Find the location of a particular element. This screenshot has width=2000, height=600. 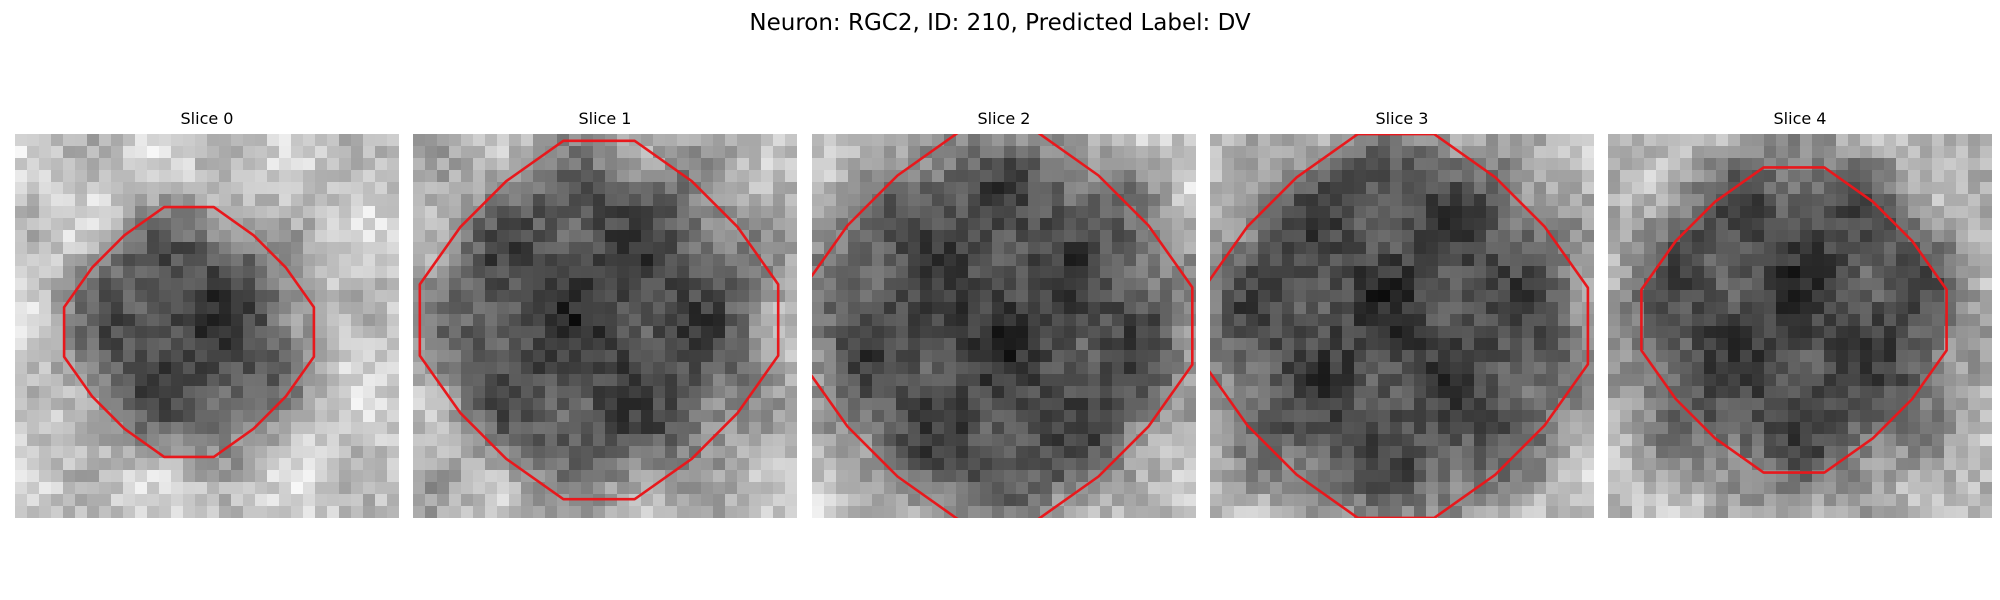

slice-title: Slice 0 is located at coordinates (207, 119).